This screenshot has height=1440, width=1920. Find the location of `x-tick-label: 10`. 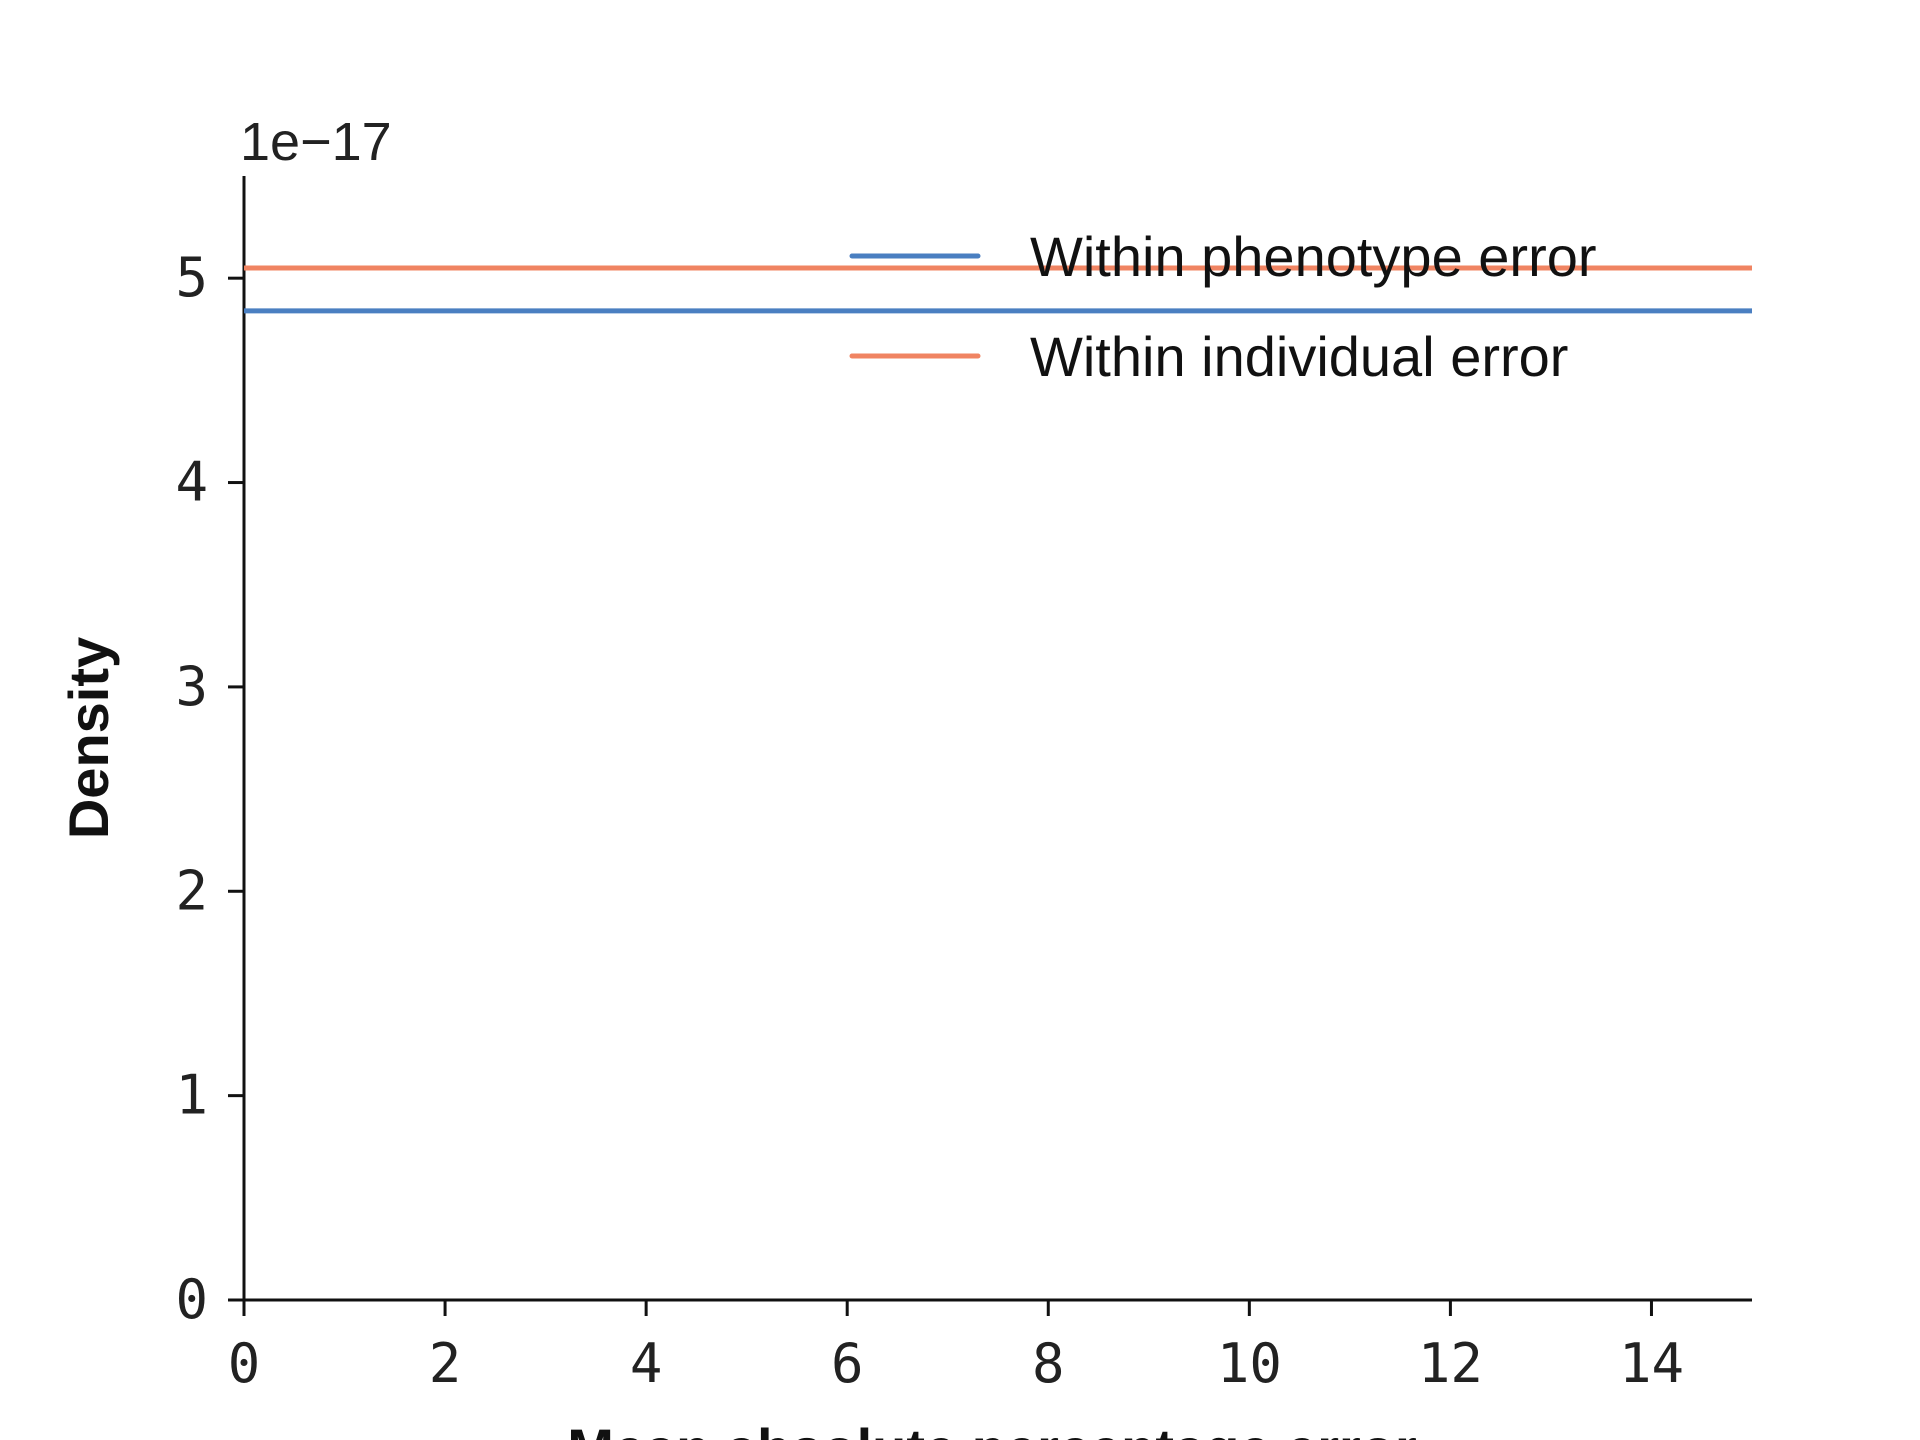

x-tick-label: 10 is located at coordinates (1249, 1363).